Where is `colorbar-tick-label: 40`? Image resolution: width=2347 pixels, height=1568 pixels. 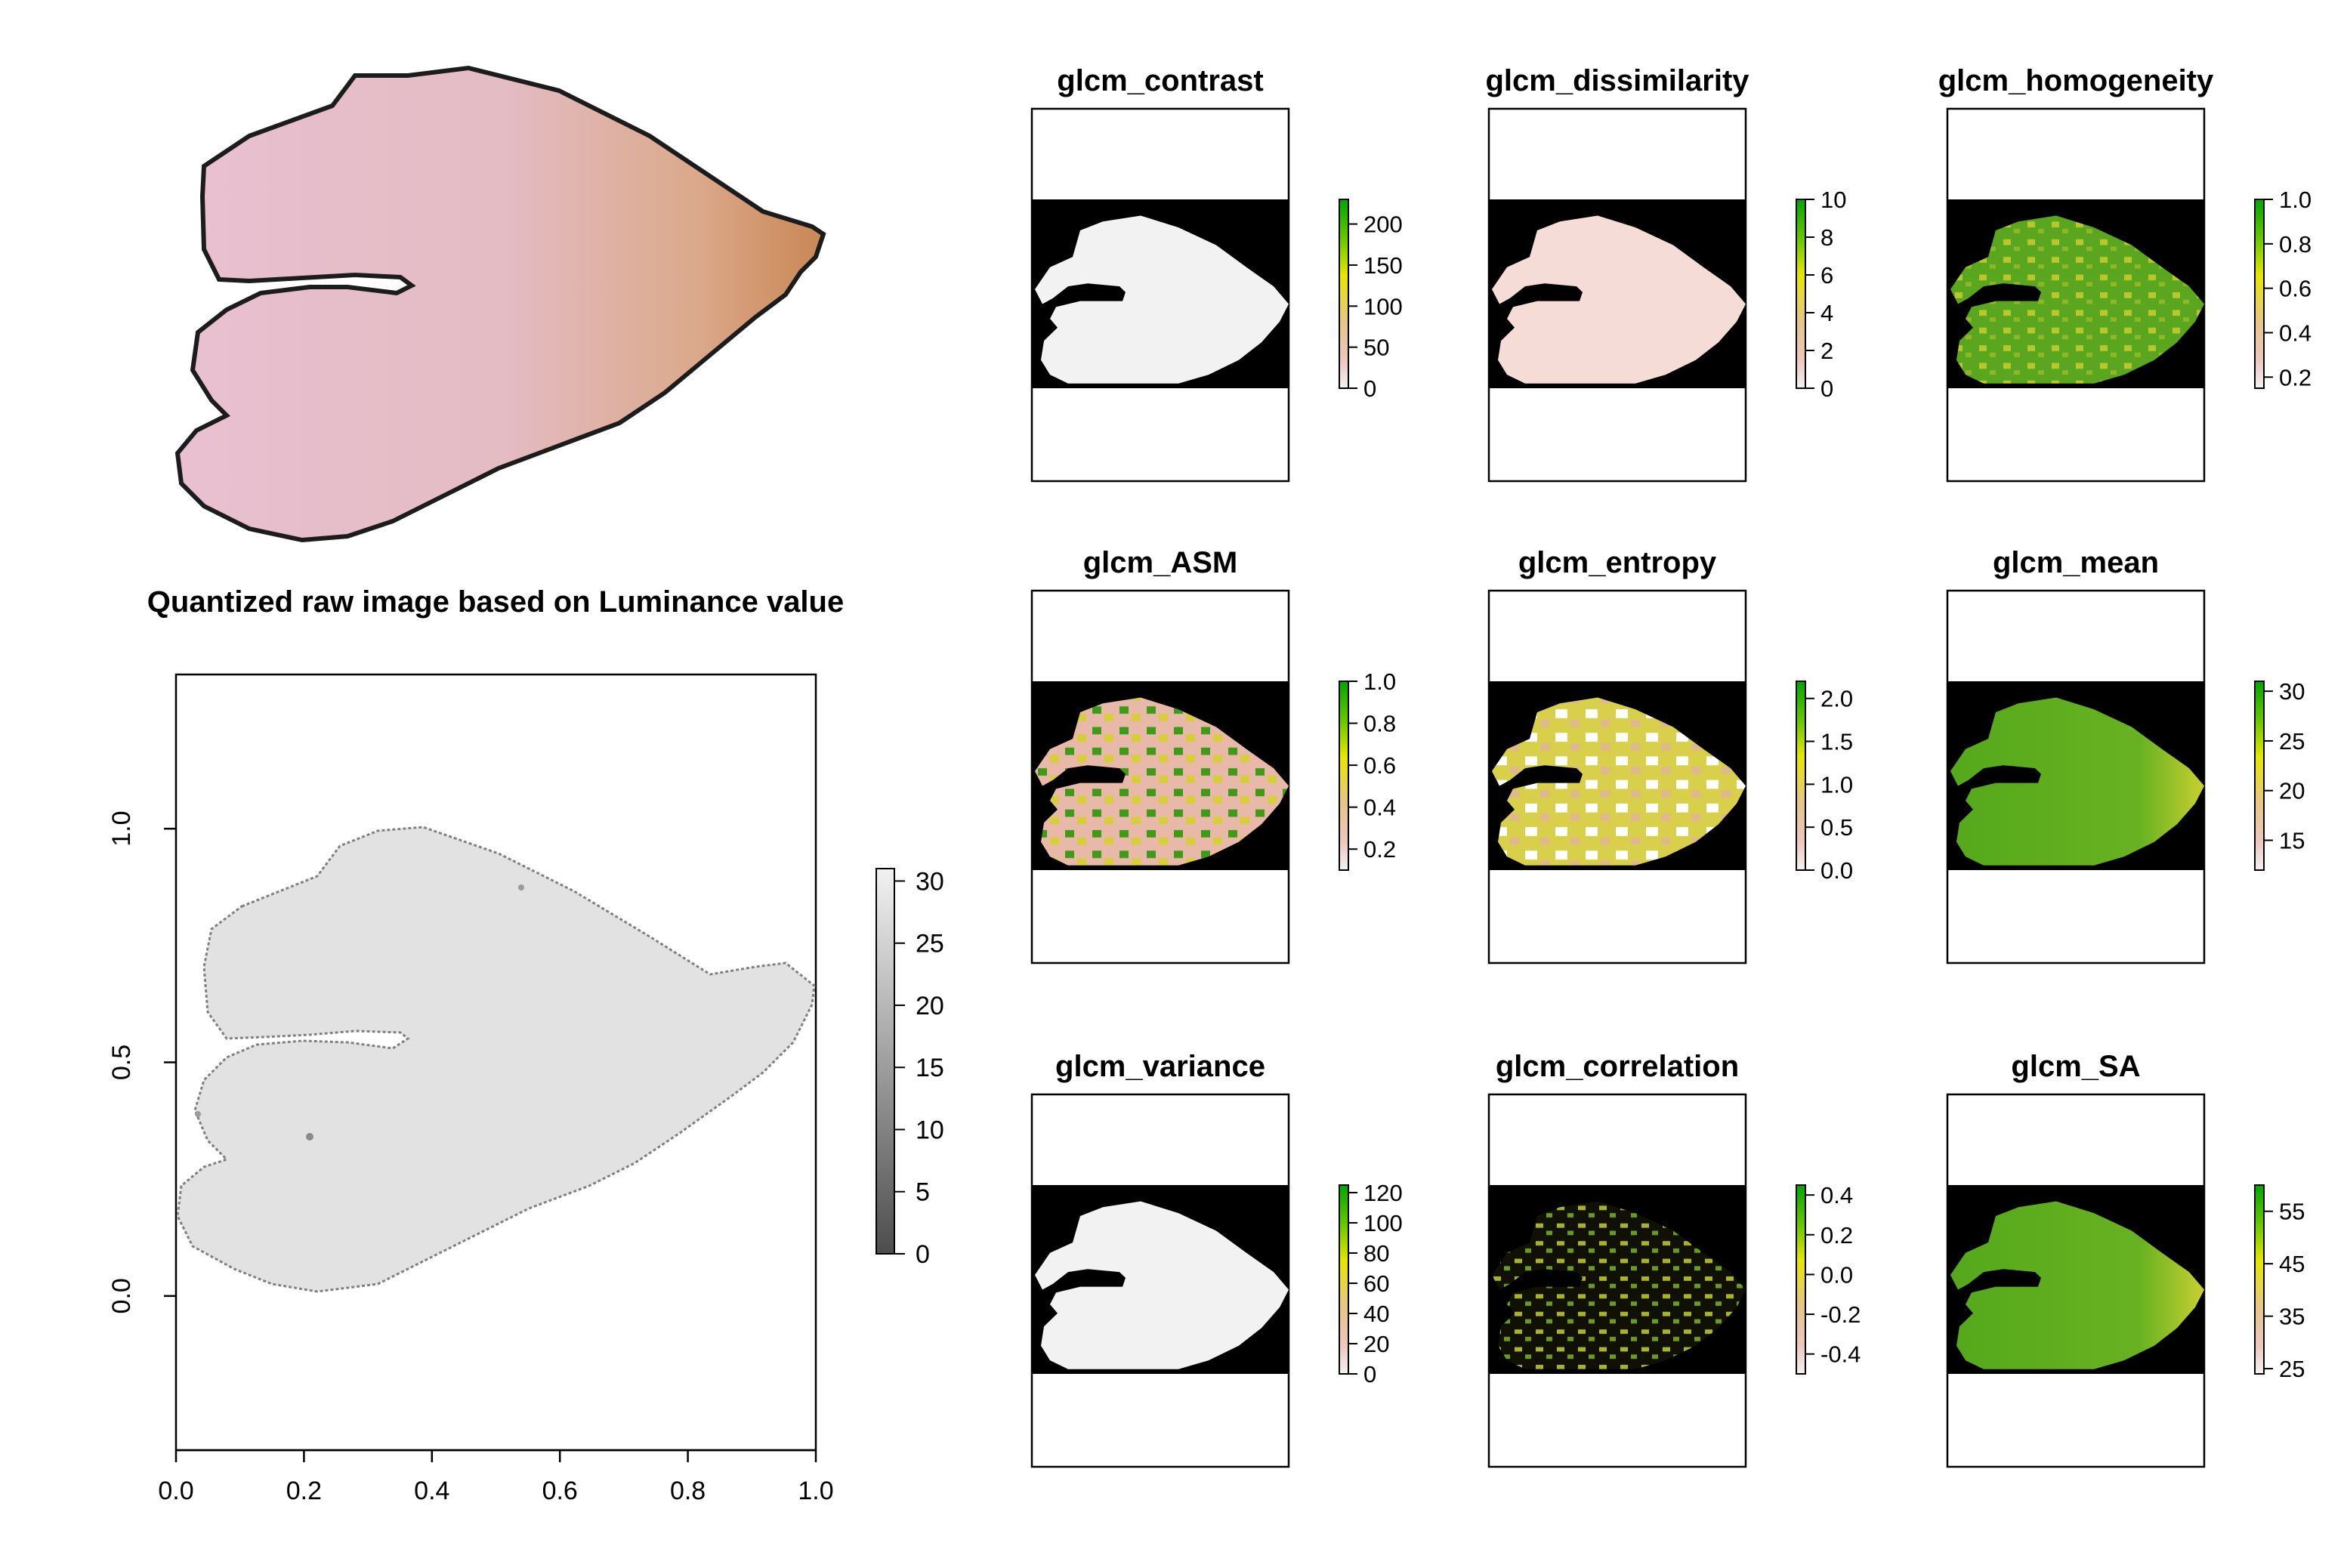 colorbar-tick-label: 40 is located at coordinates (1376, 1314).